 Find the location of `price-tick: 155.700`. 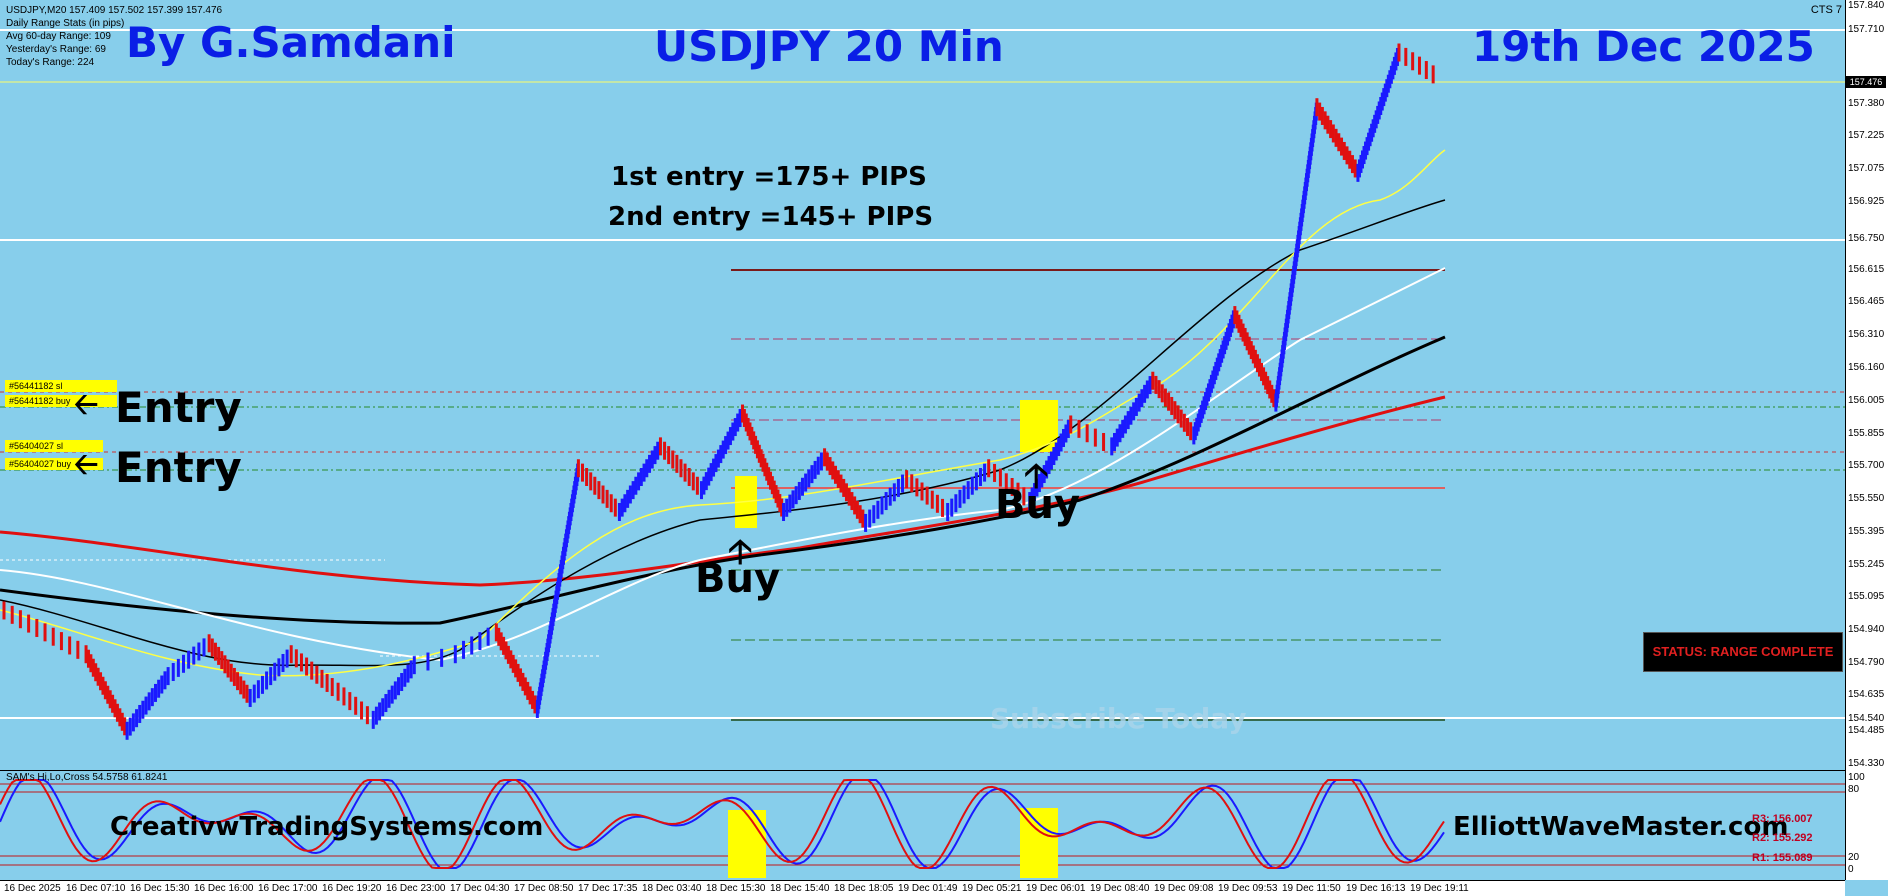

price-tick: 155.700 is located at coordinates (1866, 465).